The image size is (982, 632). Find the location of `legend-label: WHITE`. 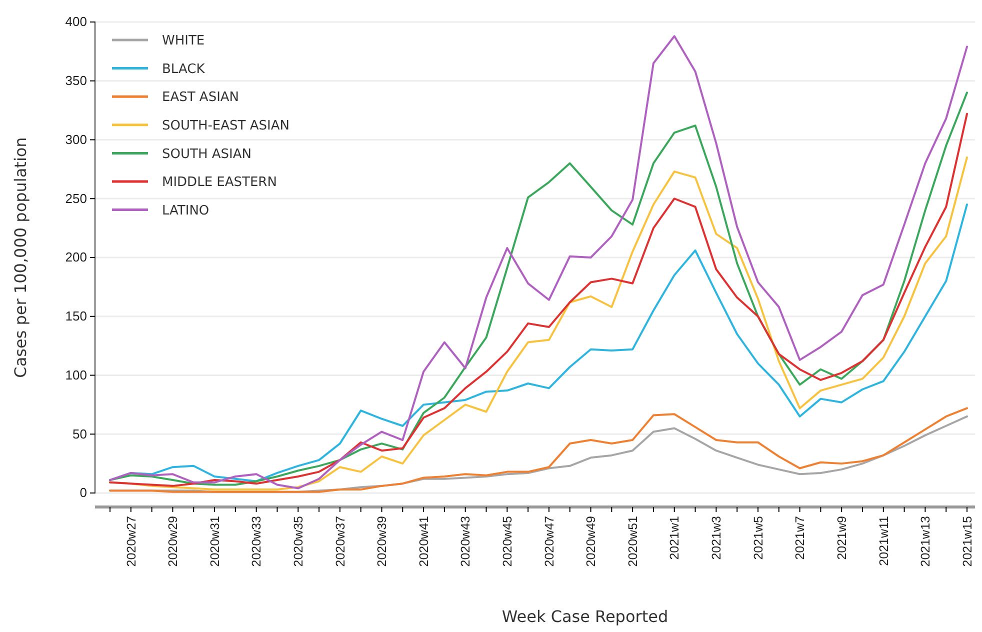

legend-label: WHITE is located at coordinates (183, 41).